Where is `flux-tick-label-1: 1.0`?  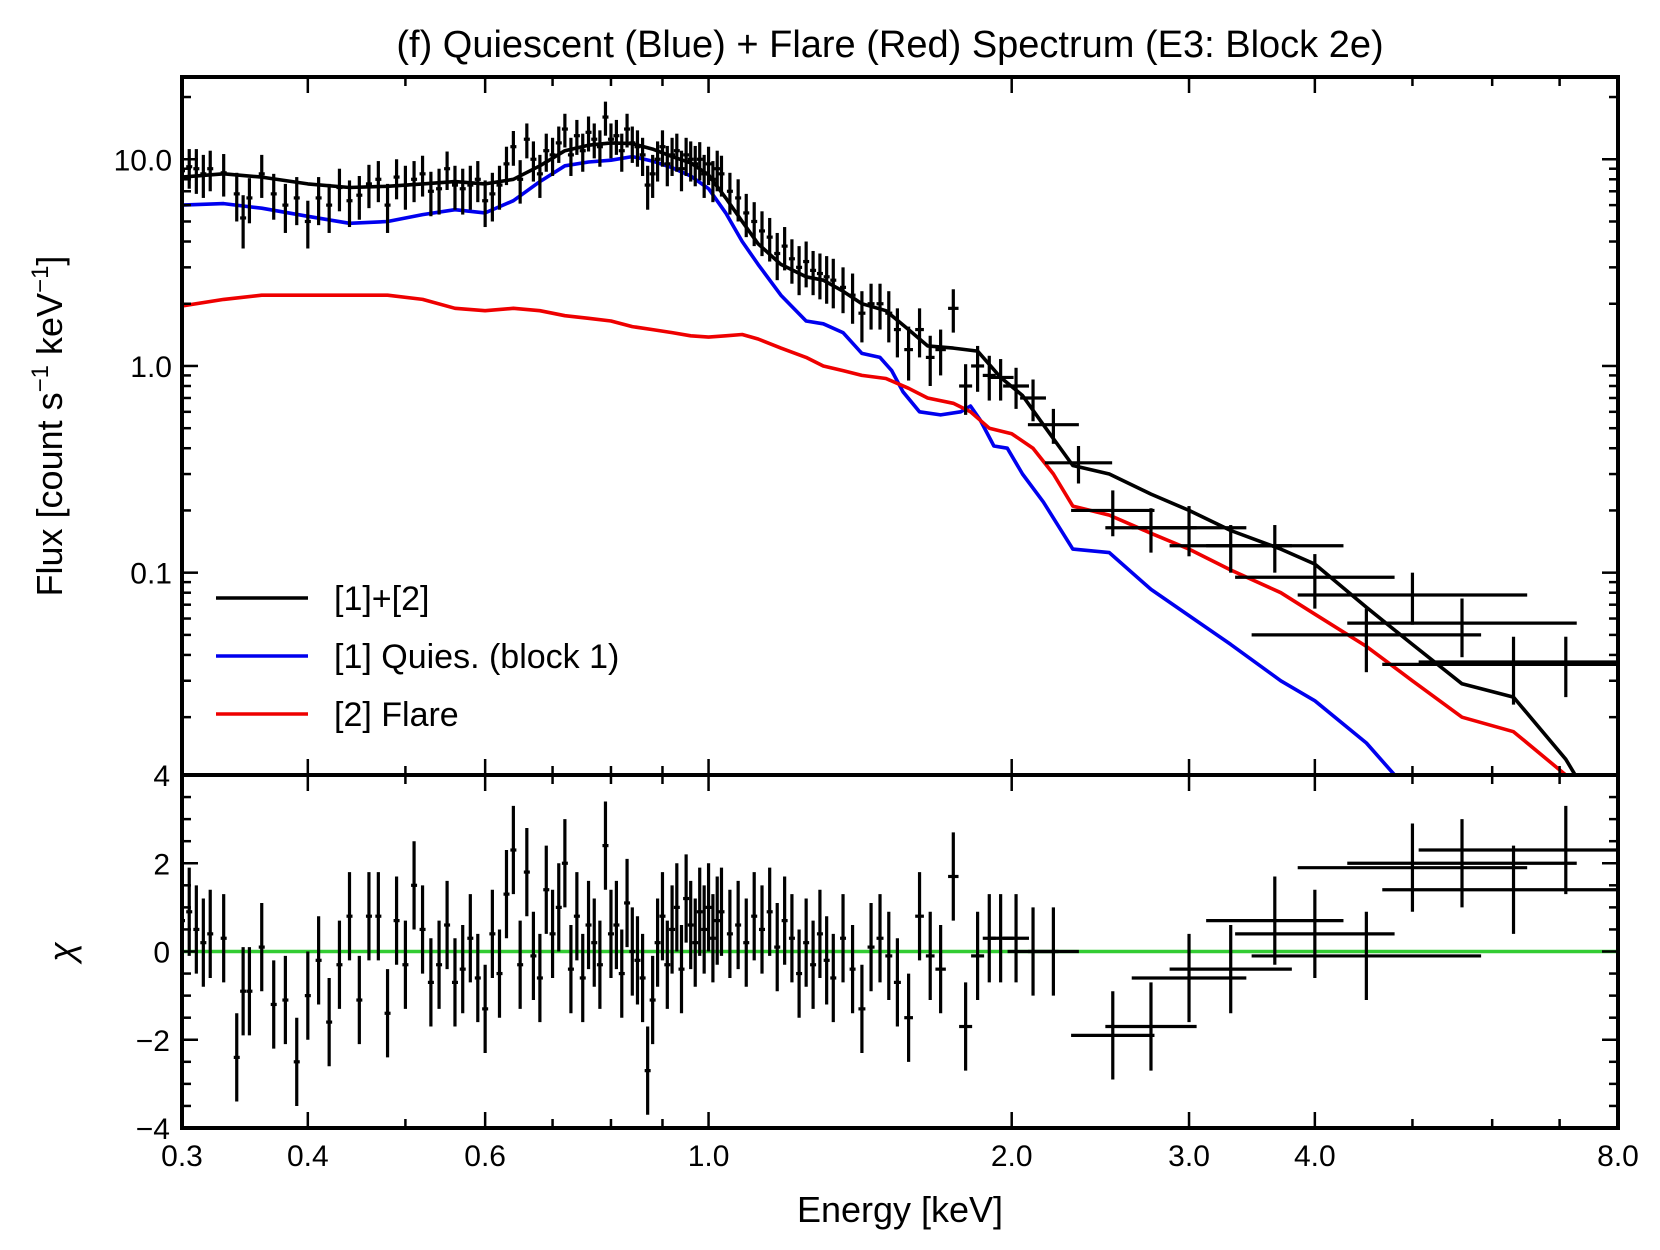
flux-tick-label-1: 1.0 is located at coordinates (151, 367).